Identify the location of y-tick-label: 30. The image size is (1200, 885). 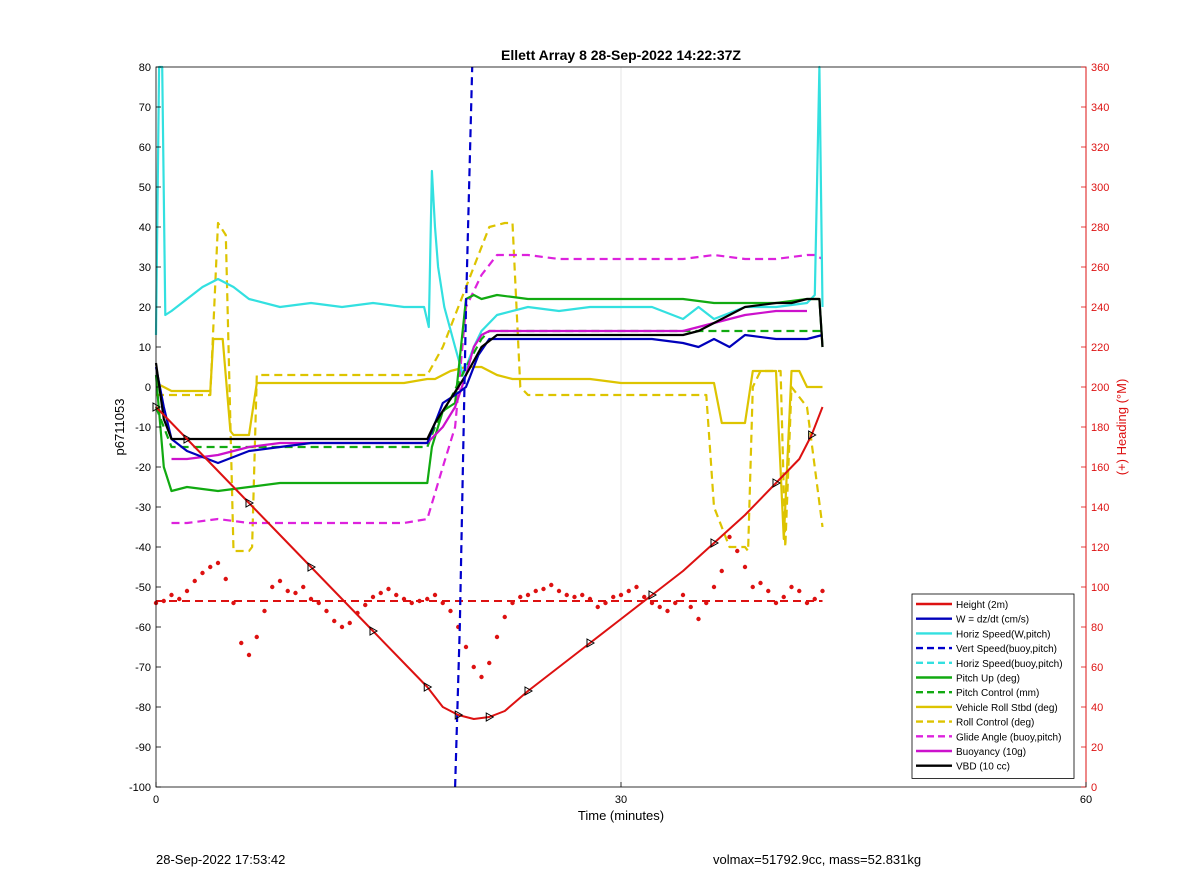
(145, 268).